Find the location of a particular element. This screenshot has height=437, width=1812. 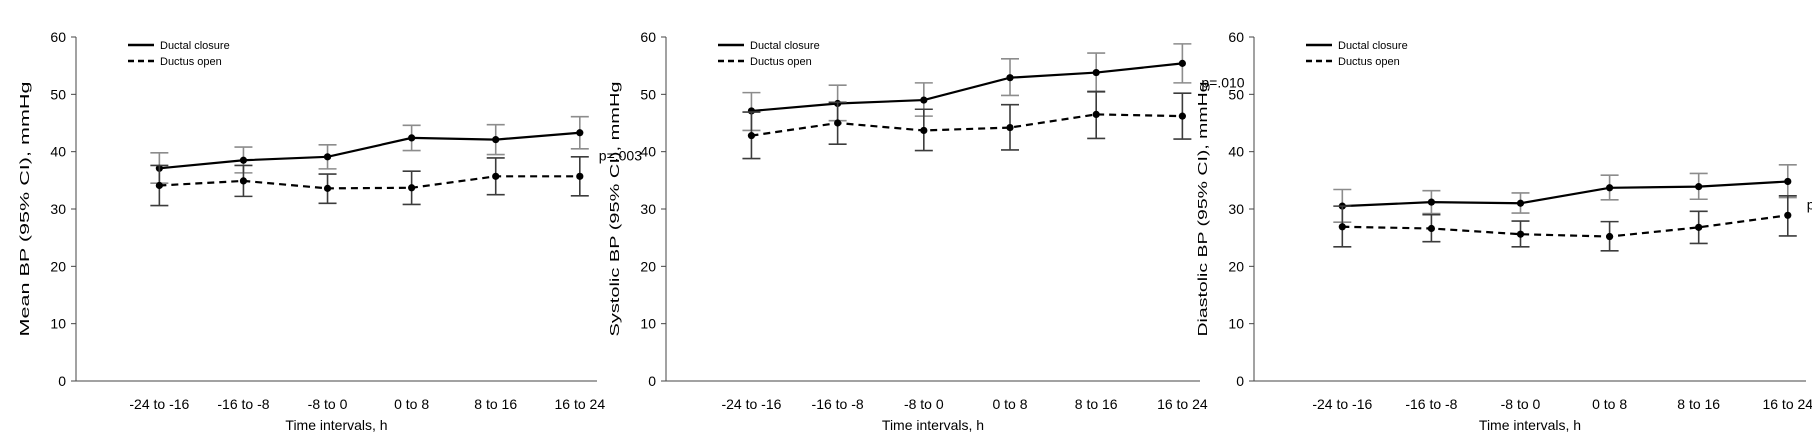

p-value-annotation: p=.010 is located at coordinates (1222, 82).